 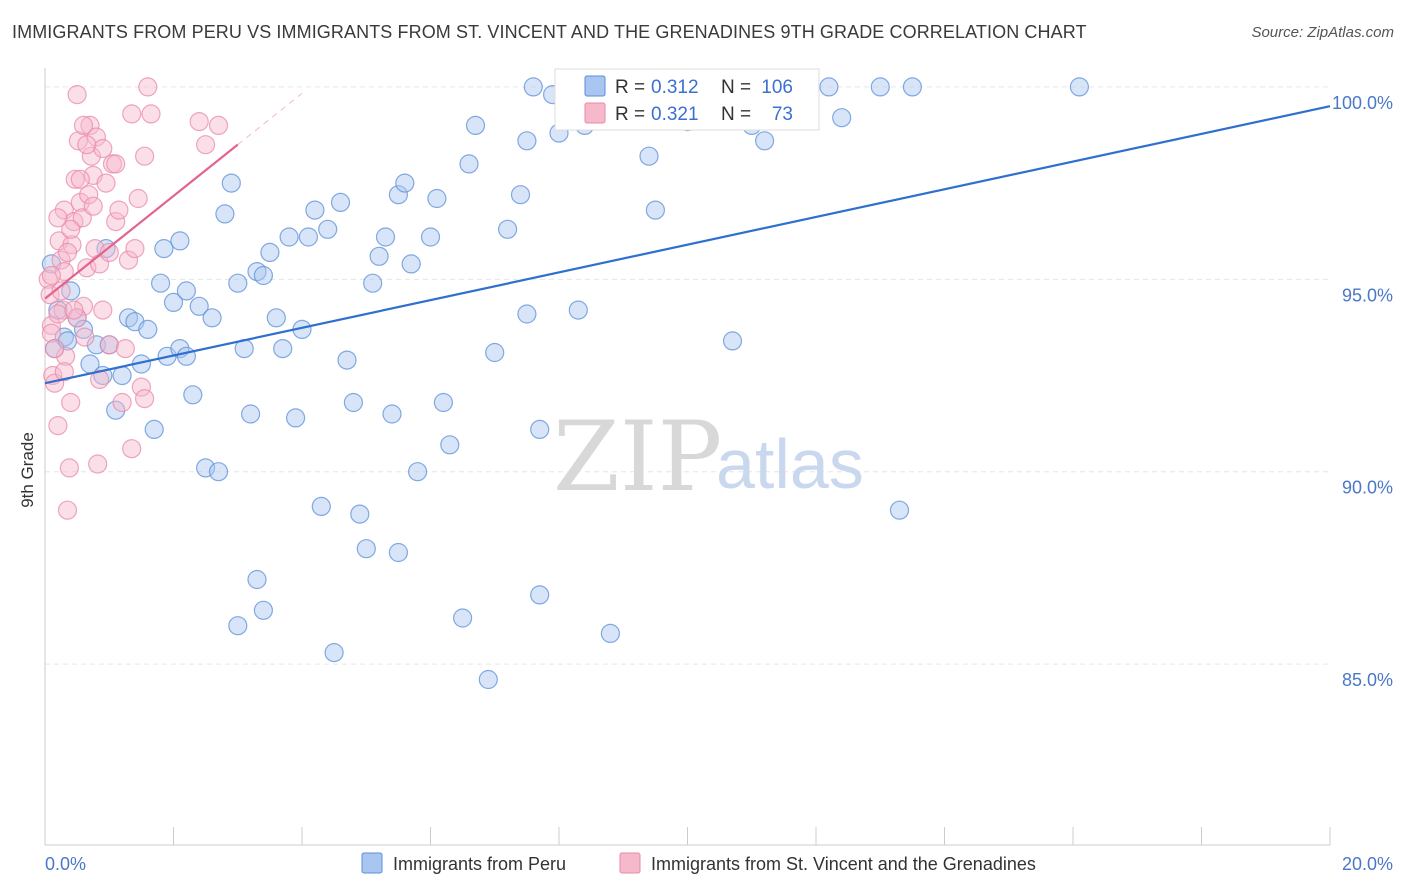 What do you see at coordinates (630, 863) in the screenshot?
I see `bottom-legend-swatch-stvincent` at bounding box center [630, 863].